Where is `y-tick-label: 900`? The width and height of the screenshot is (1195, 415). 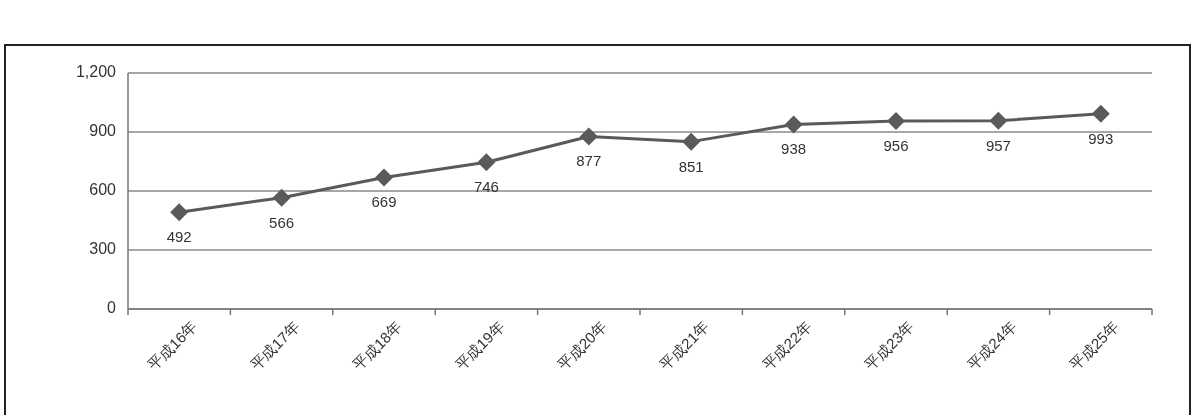 y-tick-label: 900 is located at coordinates (103, 131).